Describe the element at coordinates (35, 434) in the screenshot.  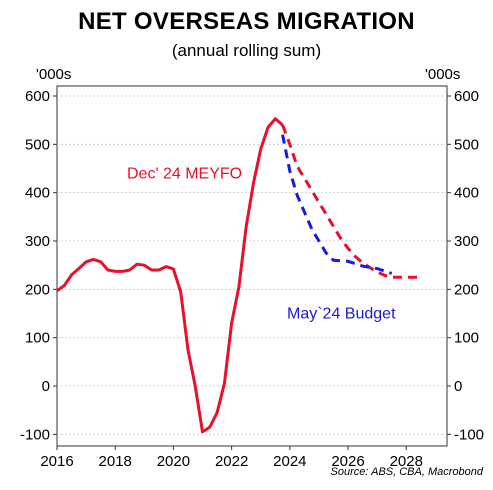
I see `y-tick-label-left: -100` at that location.